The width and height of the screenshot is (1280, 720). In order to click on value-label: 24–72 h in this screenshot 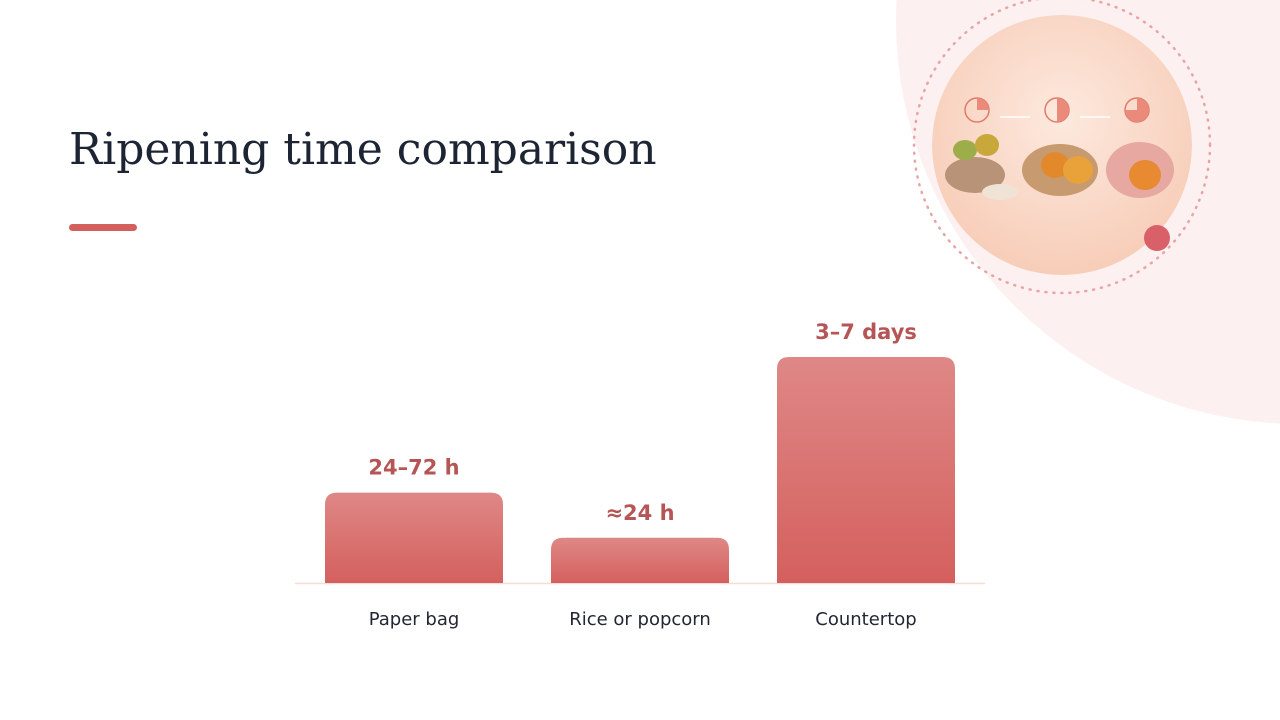, I will do `click(413, 468)`.